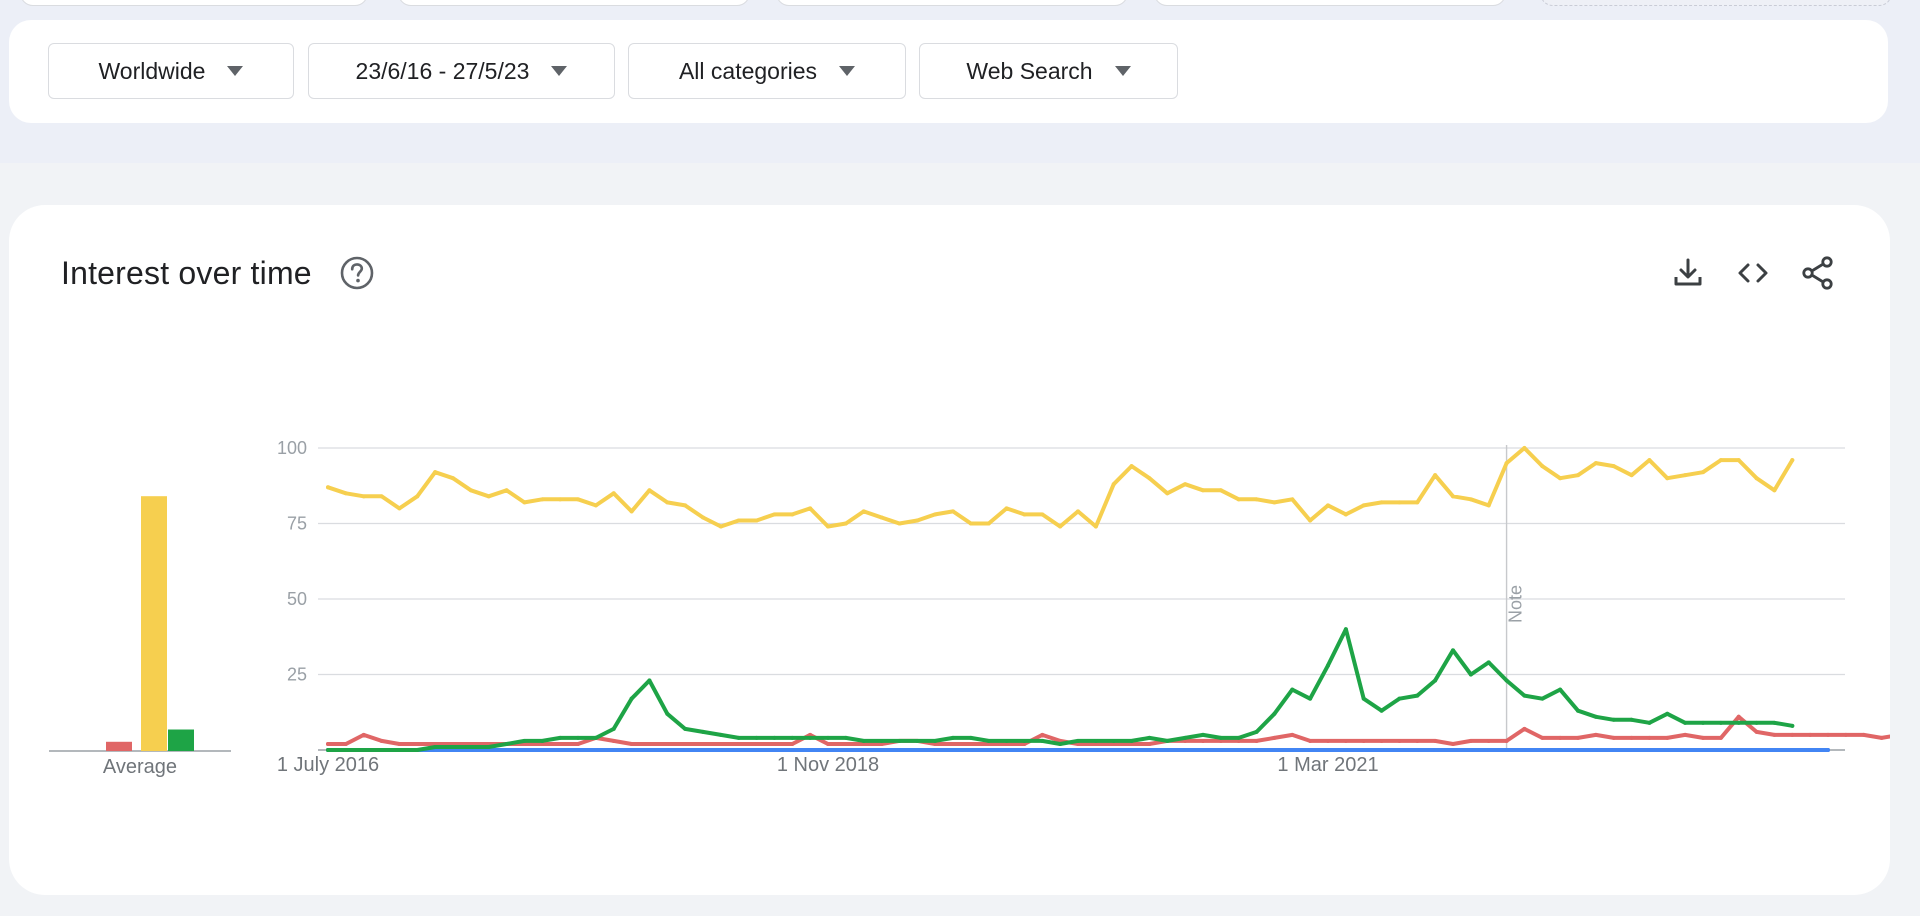 This screenshot has height=916, width=1920. Describe the element at coordinates (1753, 273) in the screenshot. I see `embed-code-icon` at that location.